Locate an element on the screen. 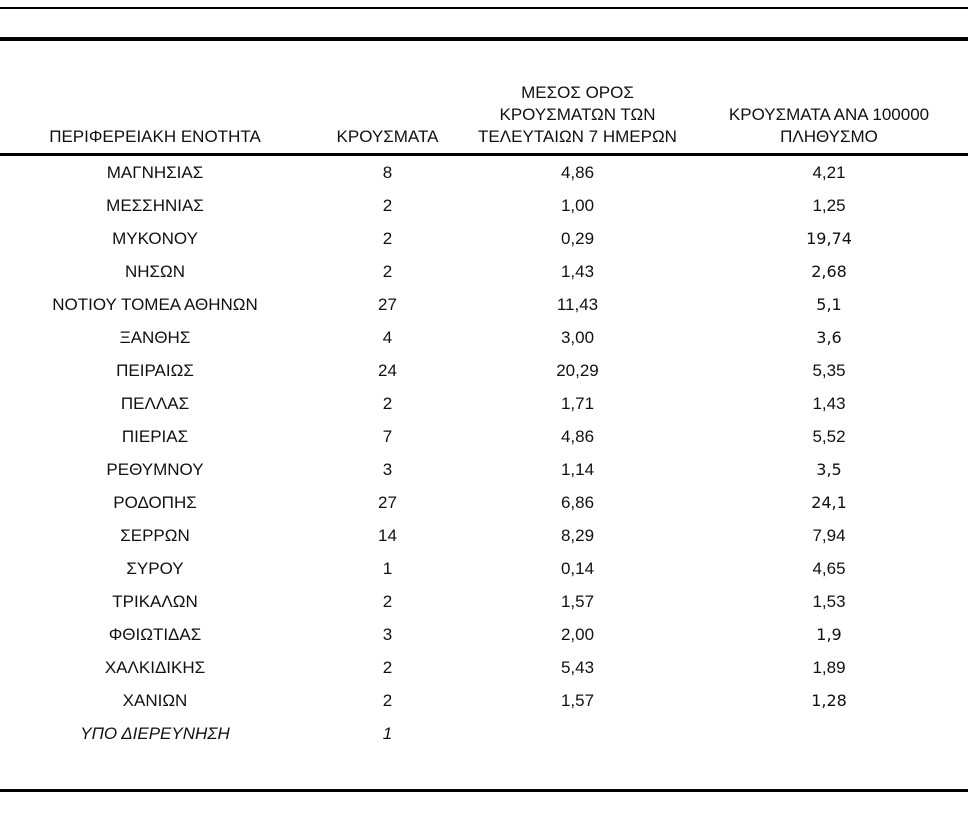 This screenshot has width=968, height=818. region-cell: ΠΕΙΡΑΙΩΣ is located at coordinates (155, 370).